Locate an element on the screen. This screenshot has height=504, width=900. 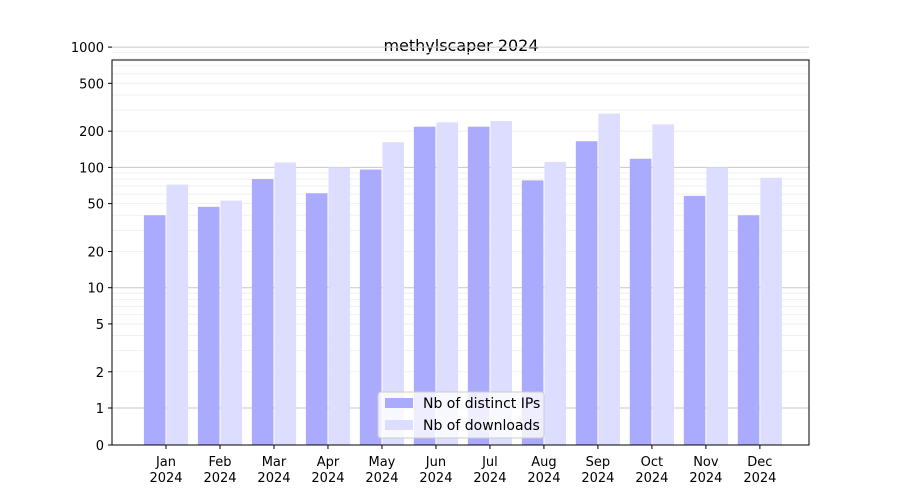
legend: Nb of distinct IPs Nb of downloads is located at coordinates (461, 415).